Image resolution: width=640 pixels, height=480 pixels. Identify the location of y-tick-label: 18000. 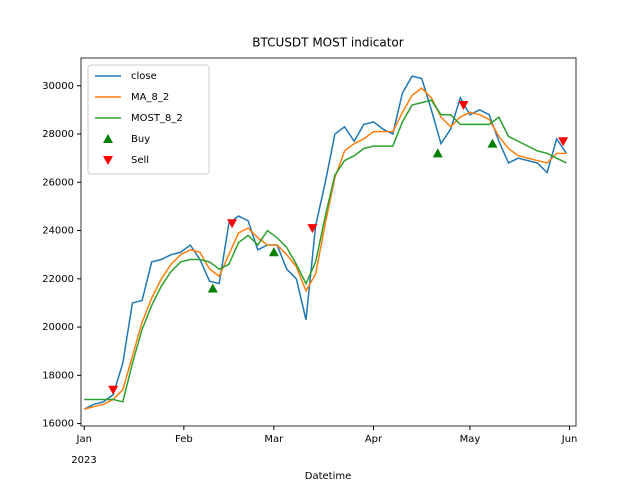
(58, 375).